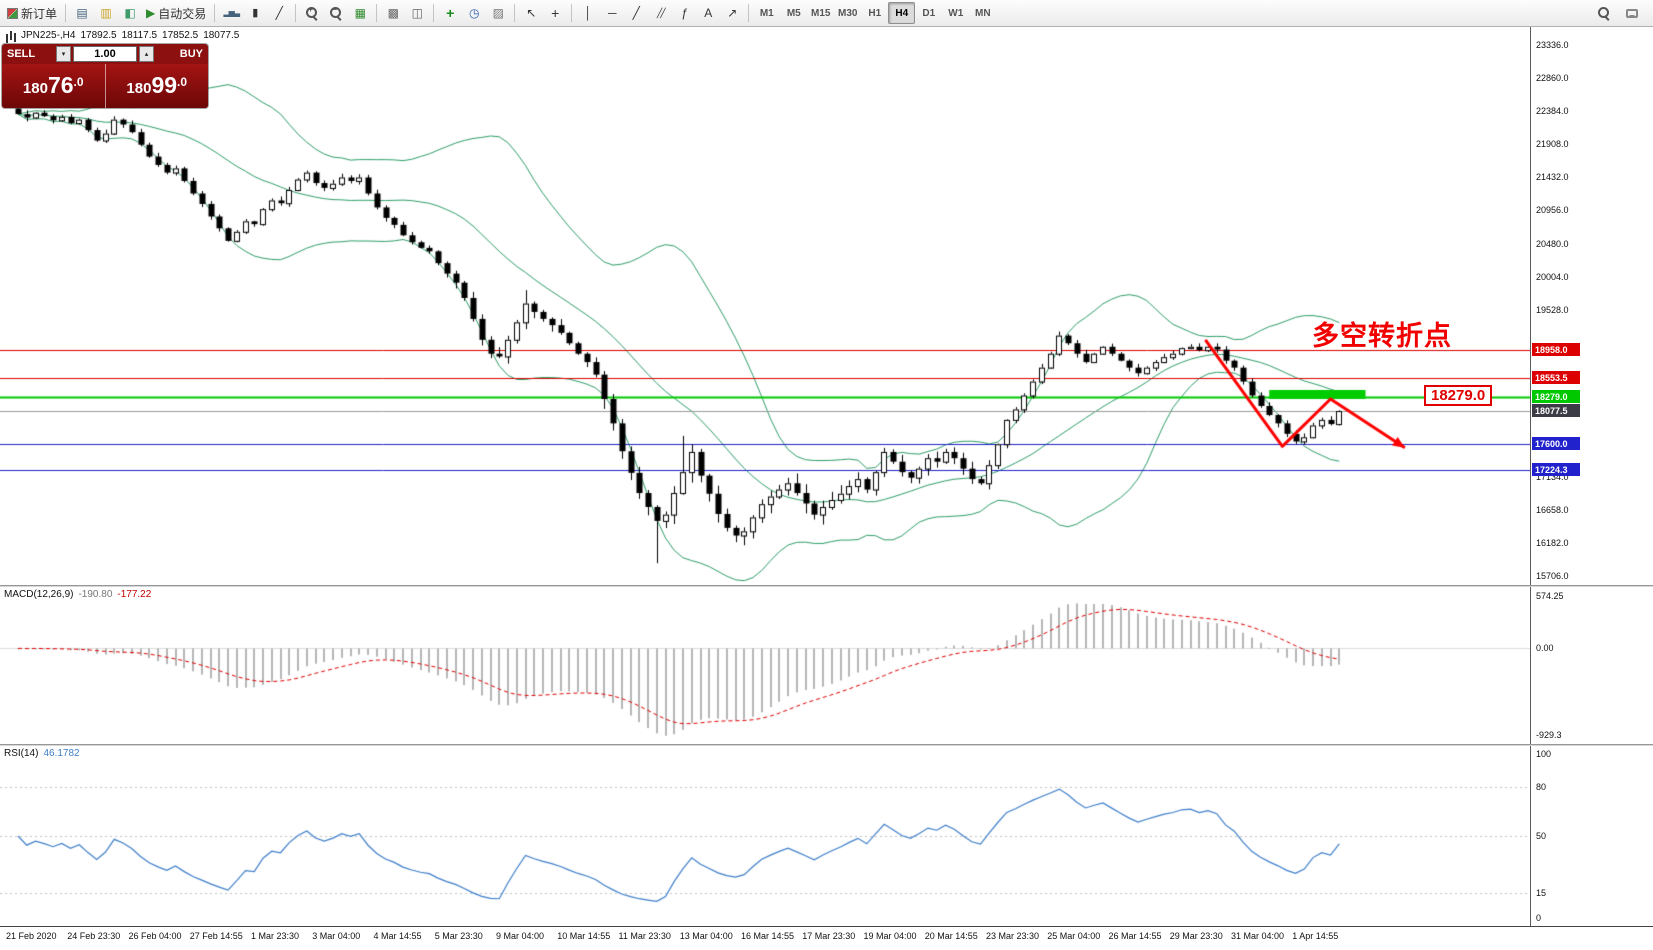 This screenshot has height=950, width=1653. I want to click on ohlc-close: 18077.5, so click(221, 35).